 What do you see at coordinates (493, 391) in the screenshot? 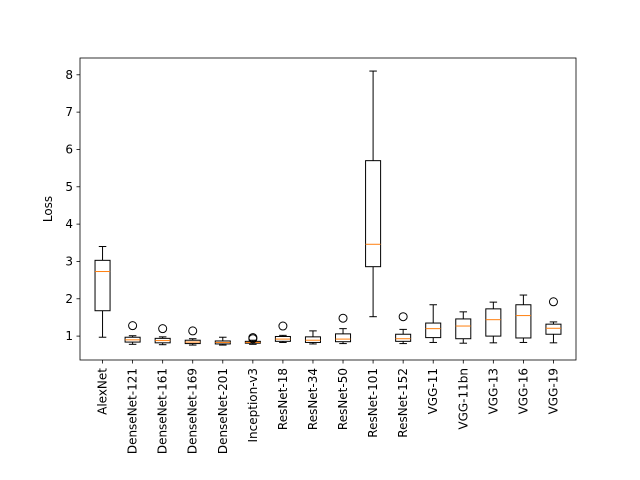
I see `x-tick-label: VGG-13` at bounding box center [493, 391].